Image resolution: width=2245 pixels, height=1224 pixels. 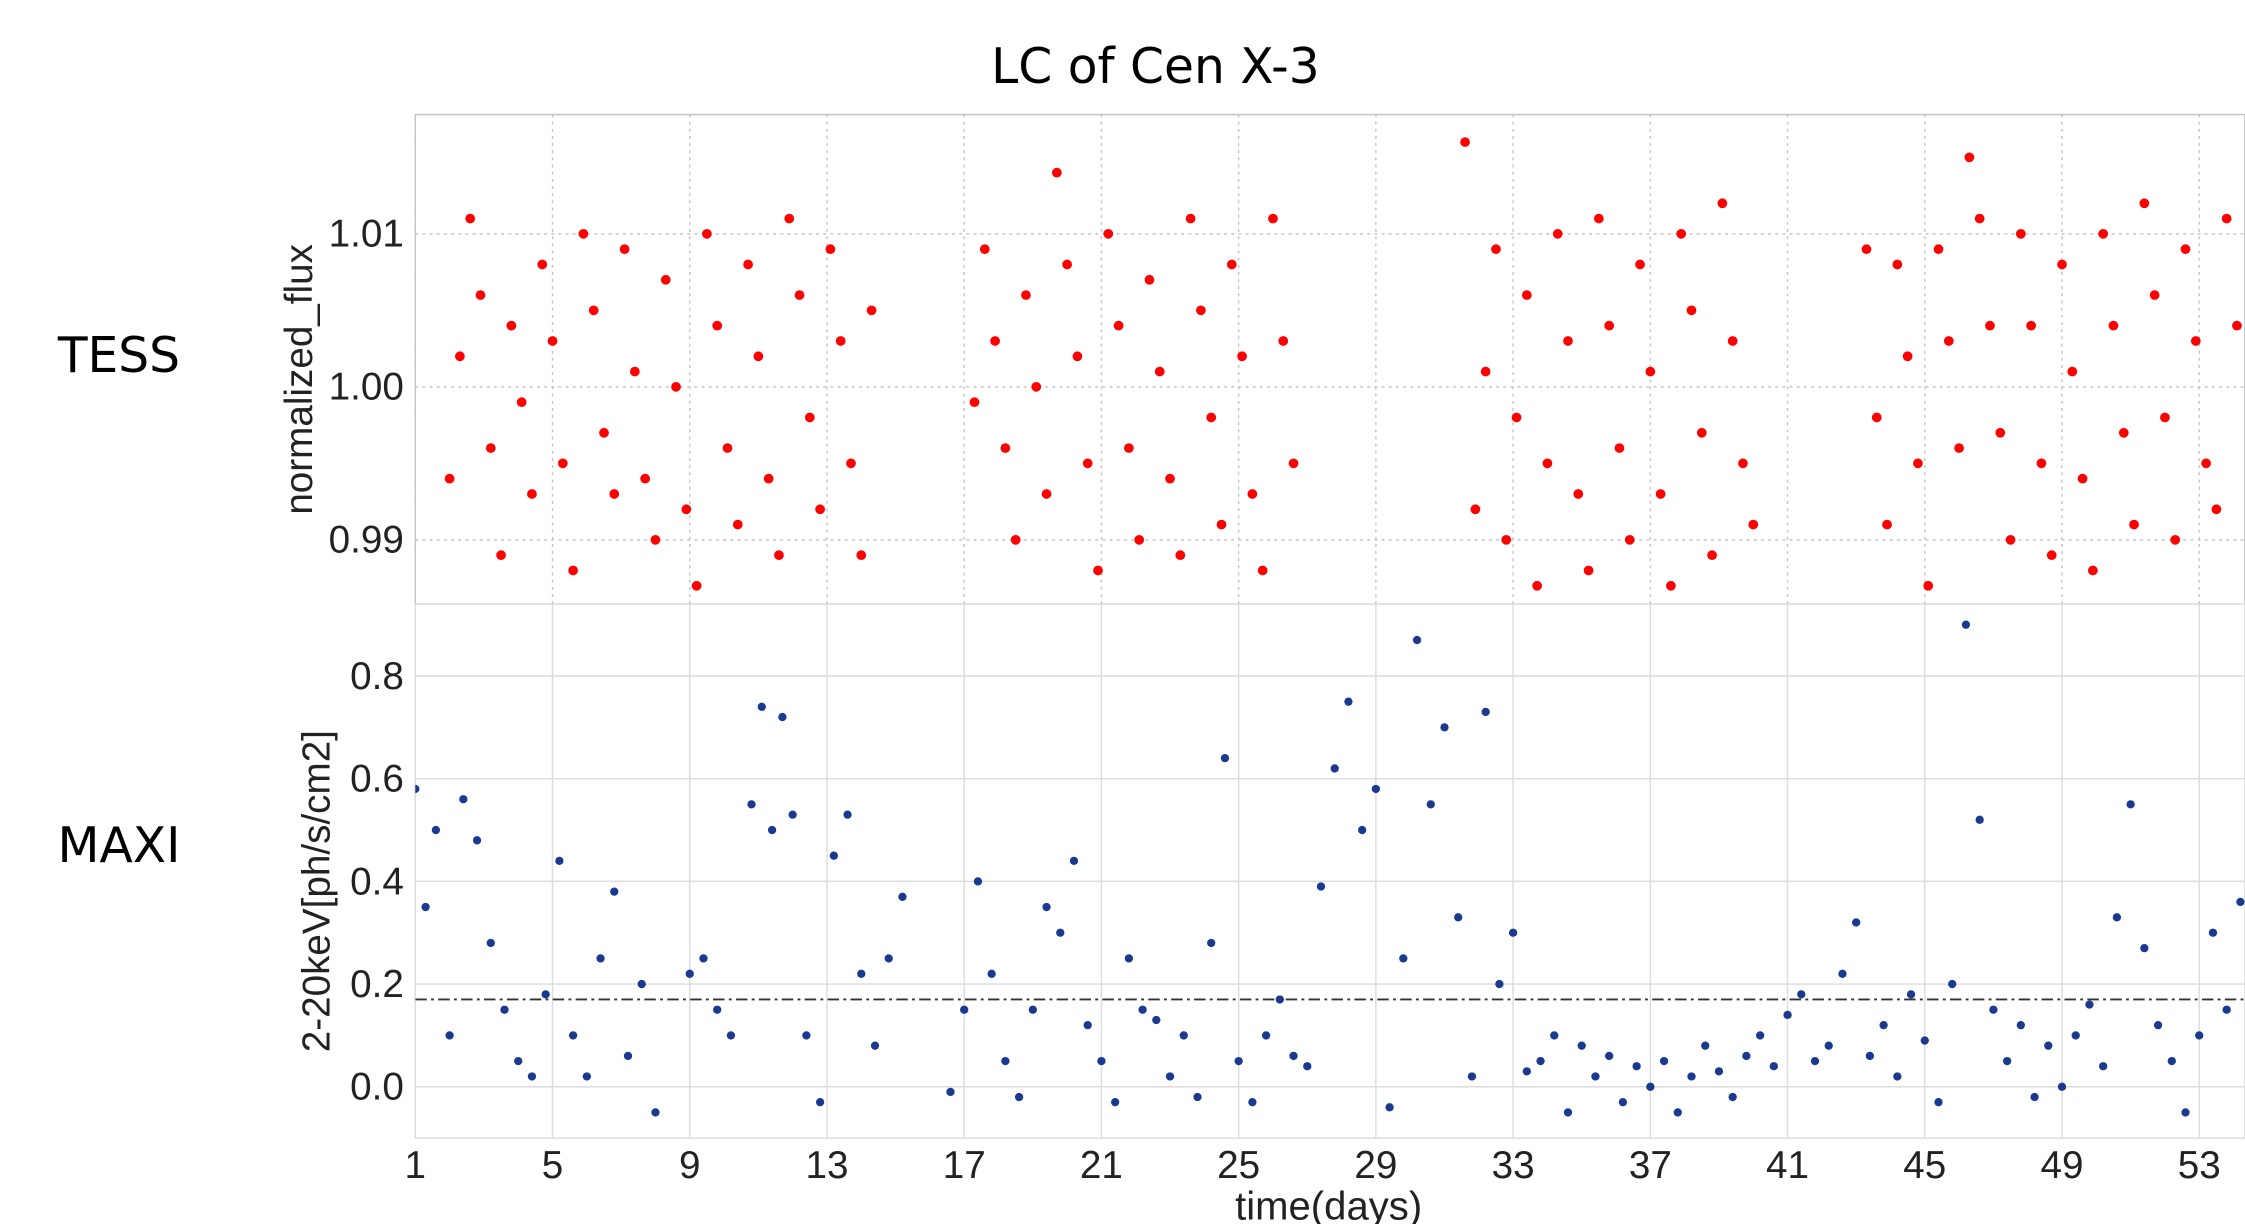 What do you see at coordinates (1238, 1165) in the screenshot?
I see `x-tick-label: 25` at bounding box center [1238, 1165].